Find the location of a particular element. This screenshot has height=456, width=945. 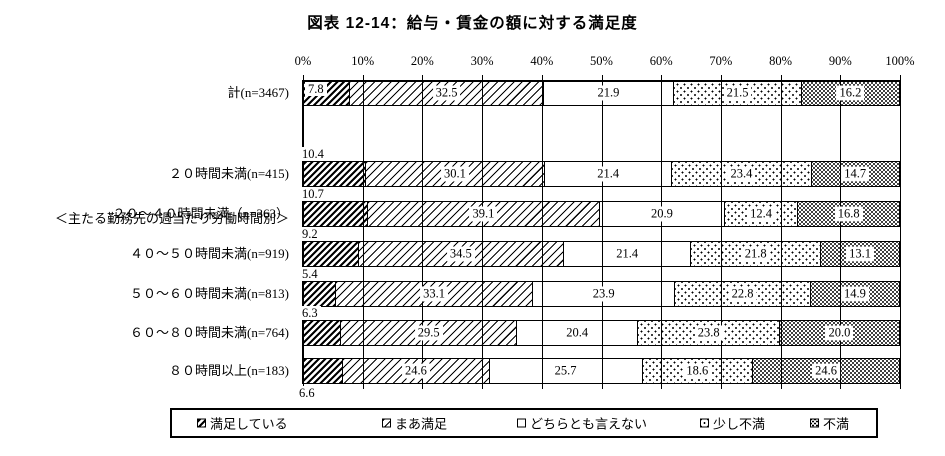

legend-label: どちらとも言えない is located at coordinates (589, 424).